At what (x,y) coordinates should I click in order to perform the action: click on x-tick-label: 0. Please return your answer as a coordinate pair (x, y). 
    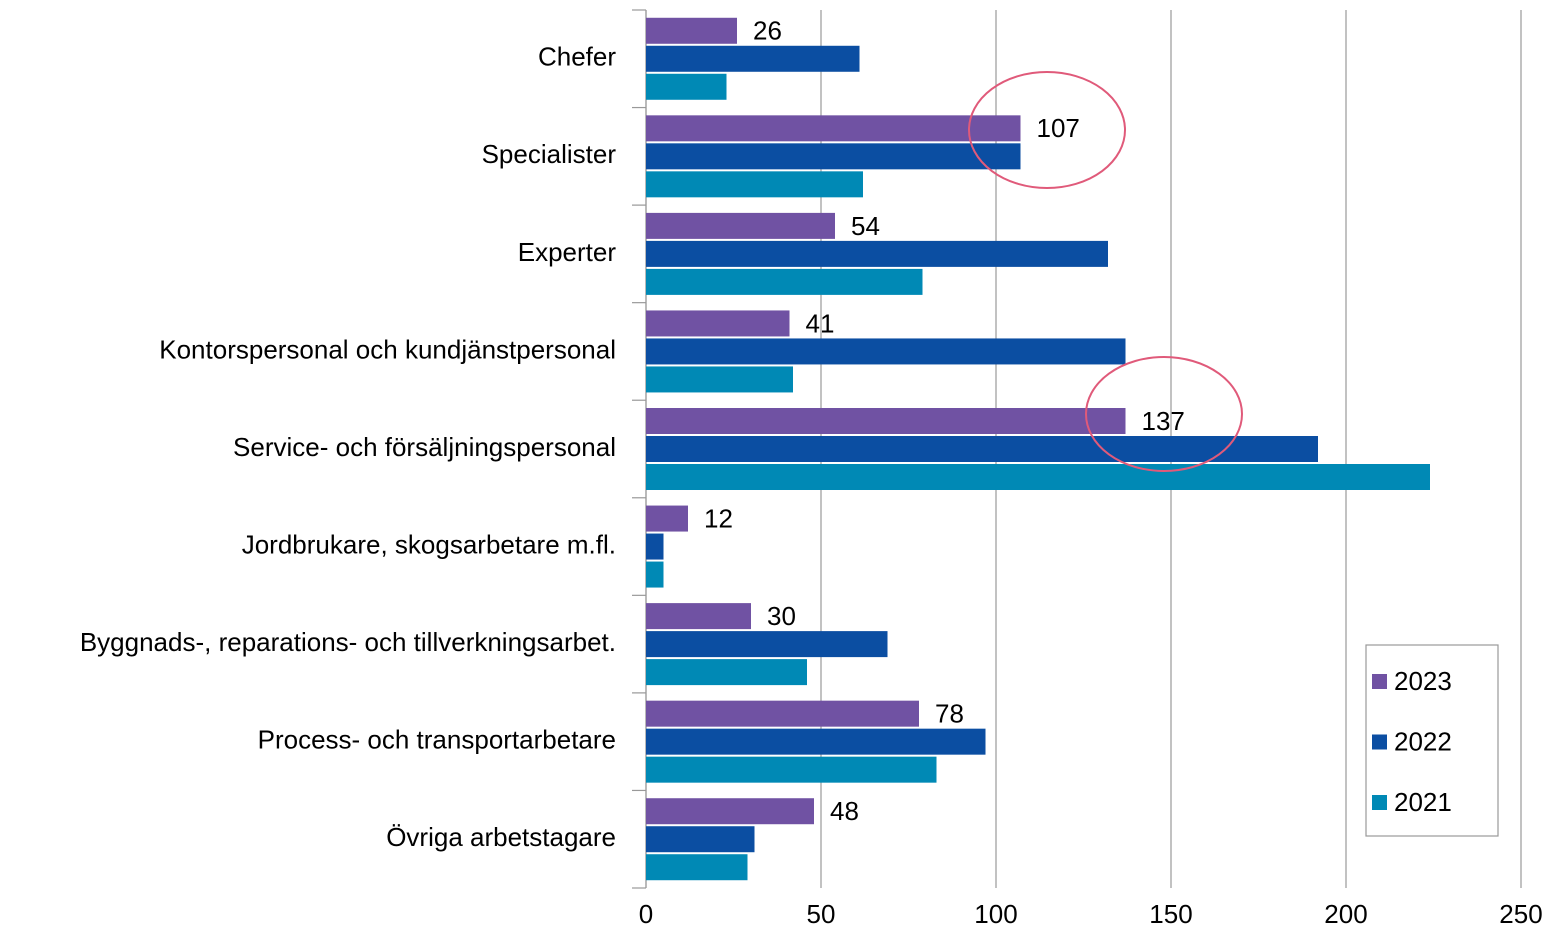
    Looking at the image, I should click on (646, 914).